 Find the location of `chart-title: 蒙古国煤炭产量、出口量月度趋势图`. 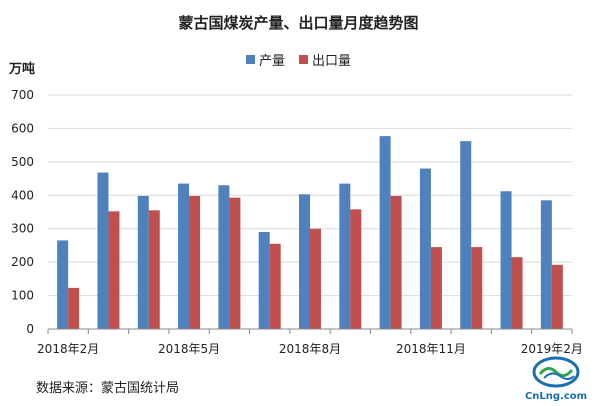

chart-title: 蒙古国煤炭产量、出口量月度趋势图 is located at coordinates (298, 23).